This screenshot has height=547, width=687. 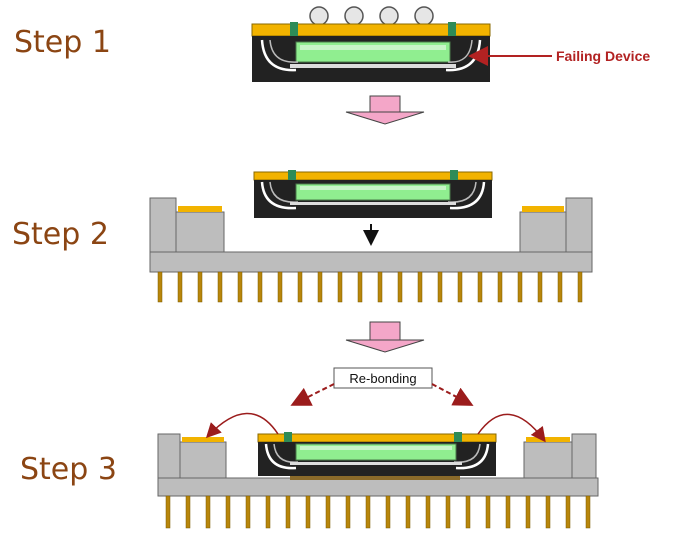 I want to click on step-2-socket, so click(x=371, y=250).